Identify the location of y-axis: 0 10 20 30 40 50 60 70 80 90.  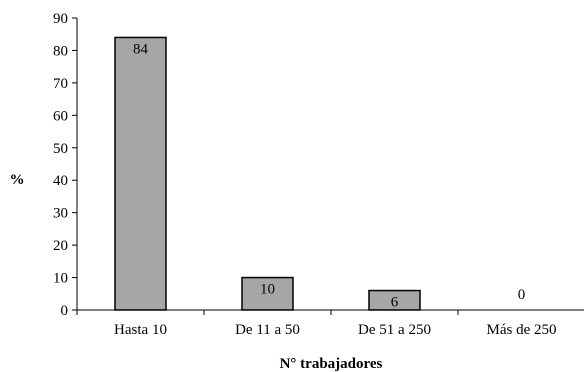
(65, 165).